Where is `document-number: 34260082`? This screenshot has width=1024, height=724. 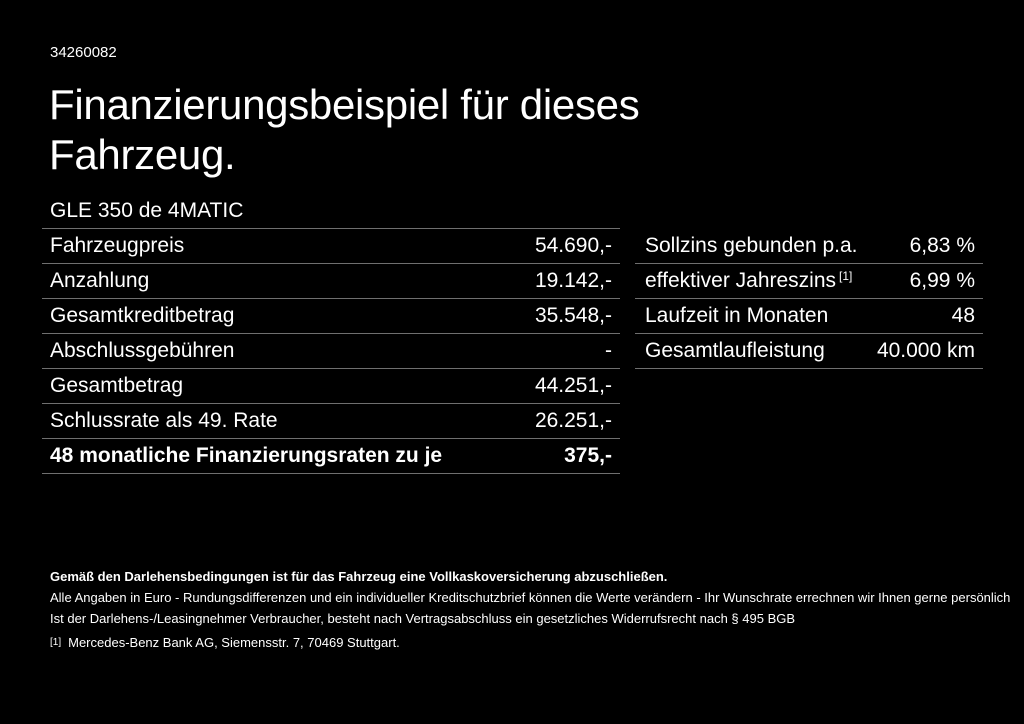 document-number: 34260082 is located at coordinates (83, 52).